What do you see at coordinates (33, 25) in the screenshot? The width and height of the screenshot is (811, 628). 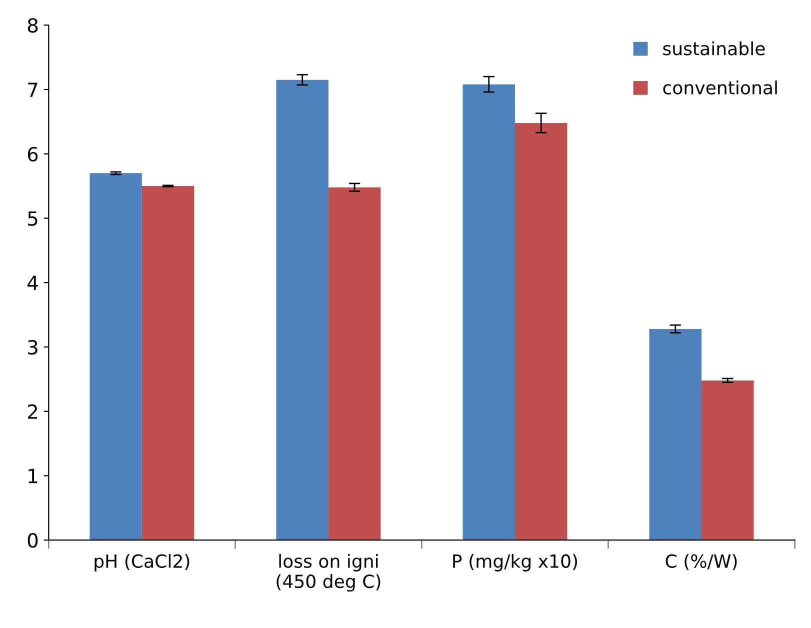 I see `y-tick-label: 8` at bounding box center [33, 25].